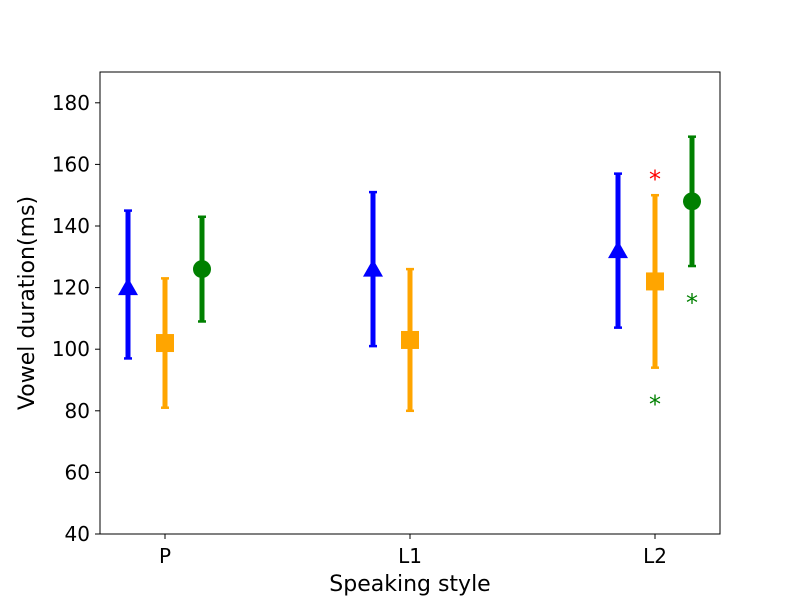 The width and height of the screenshot is (800, 600). I want to click on y-tick-label: 180, so click(71, 103).